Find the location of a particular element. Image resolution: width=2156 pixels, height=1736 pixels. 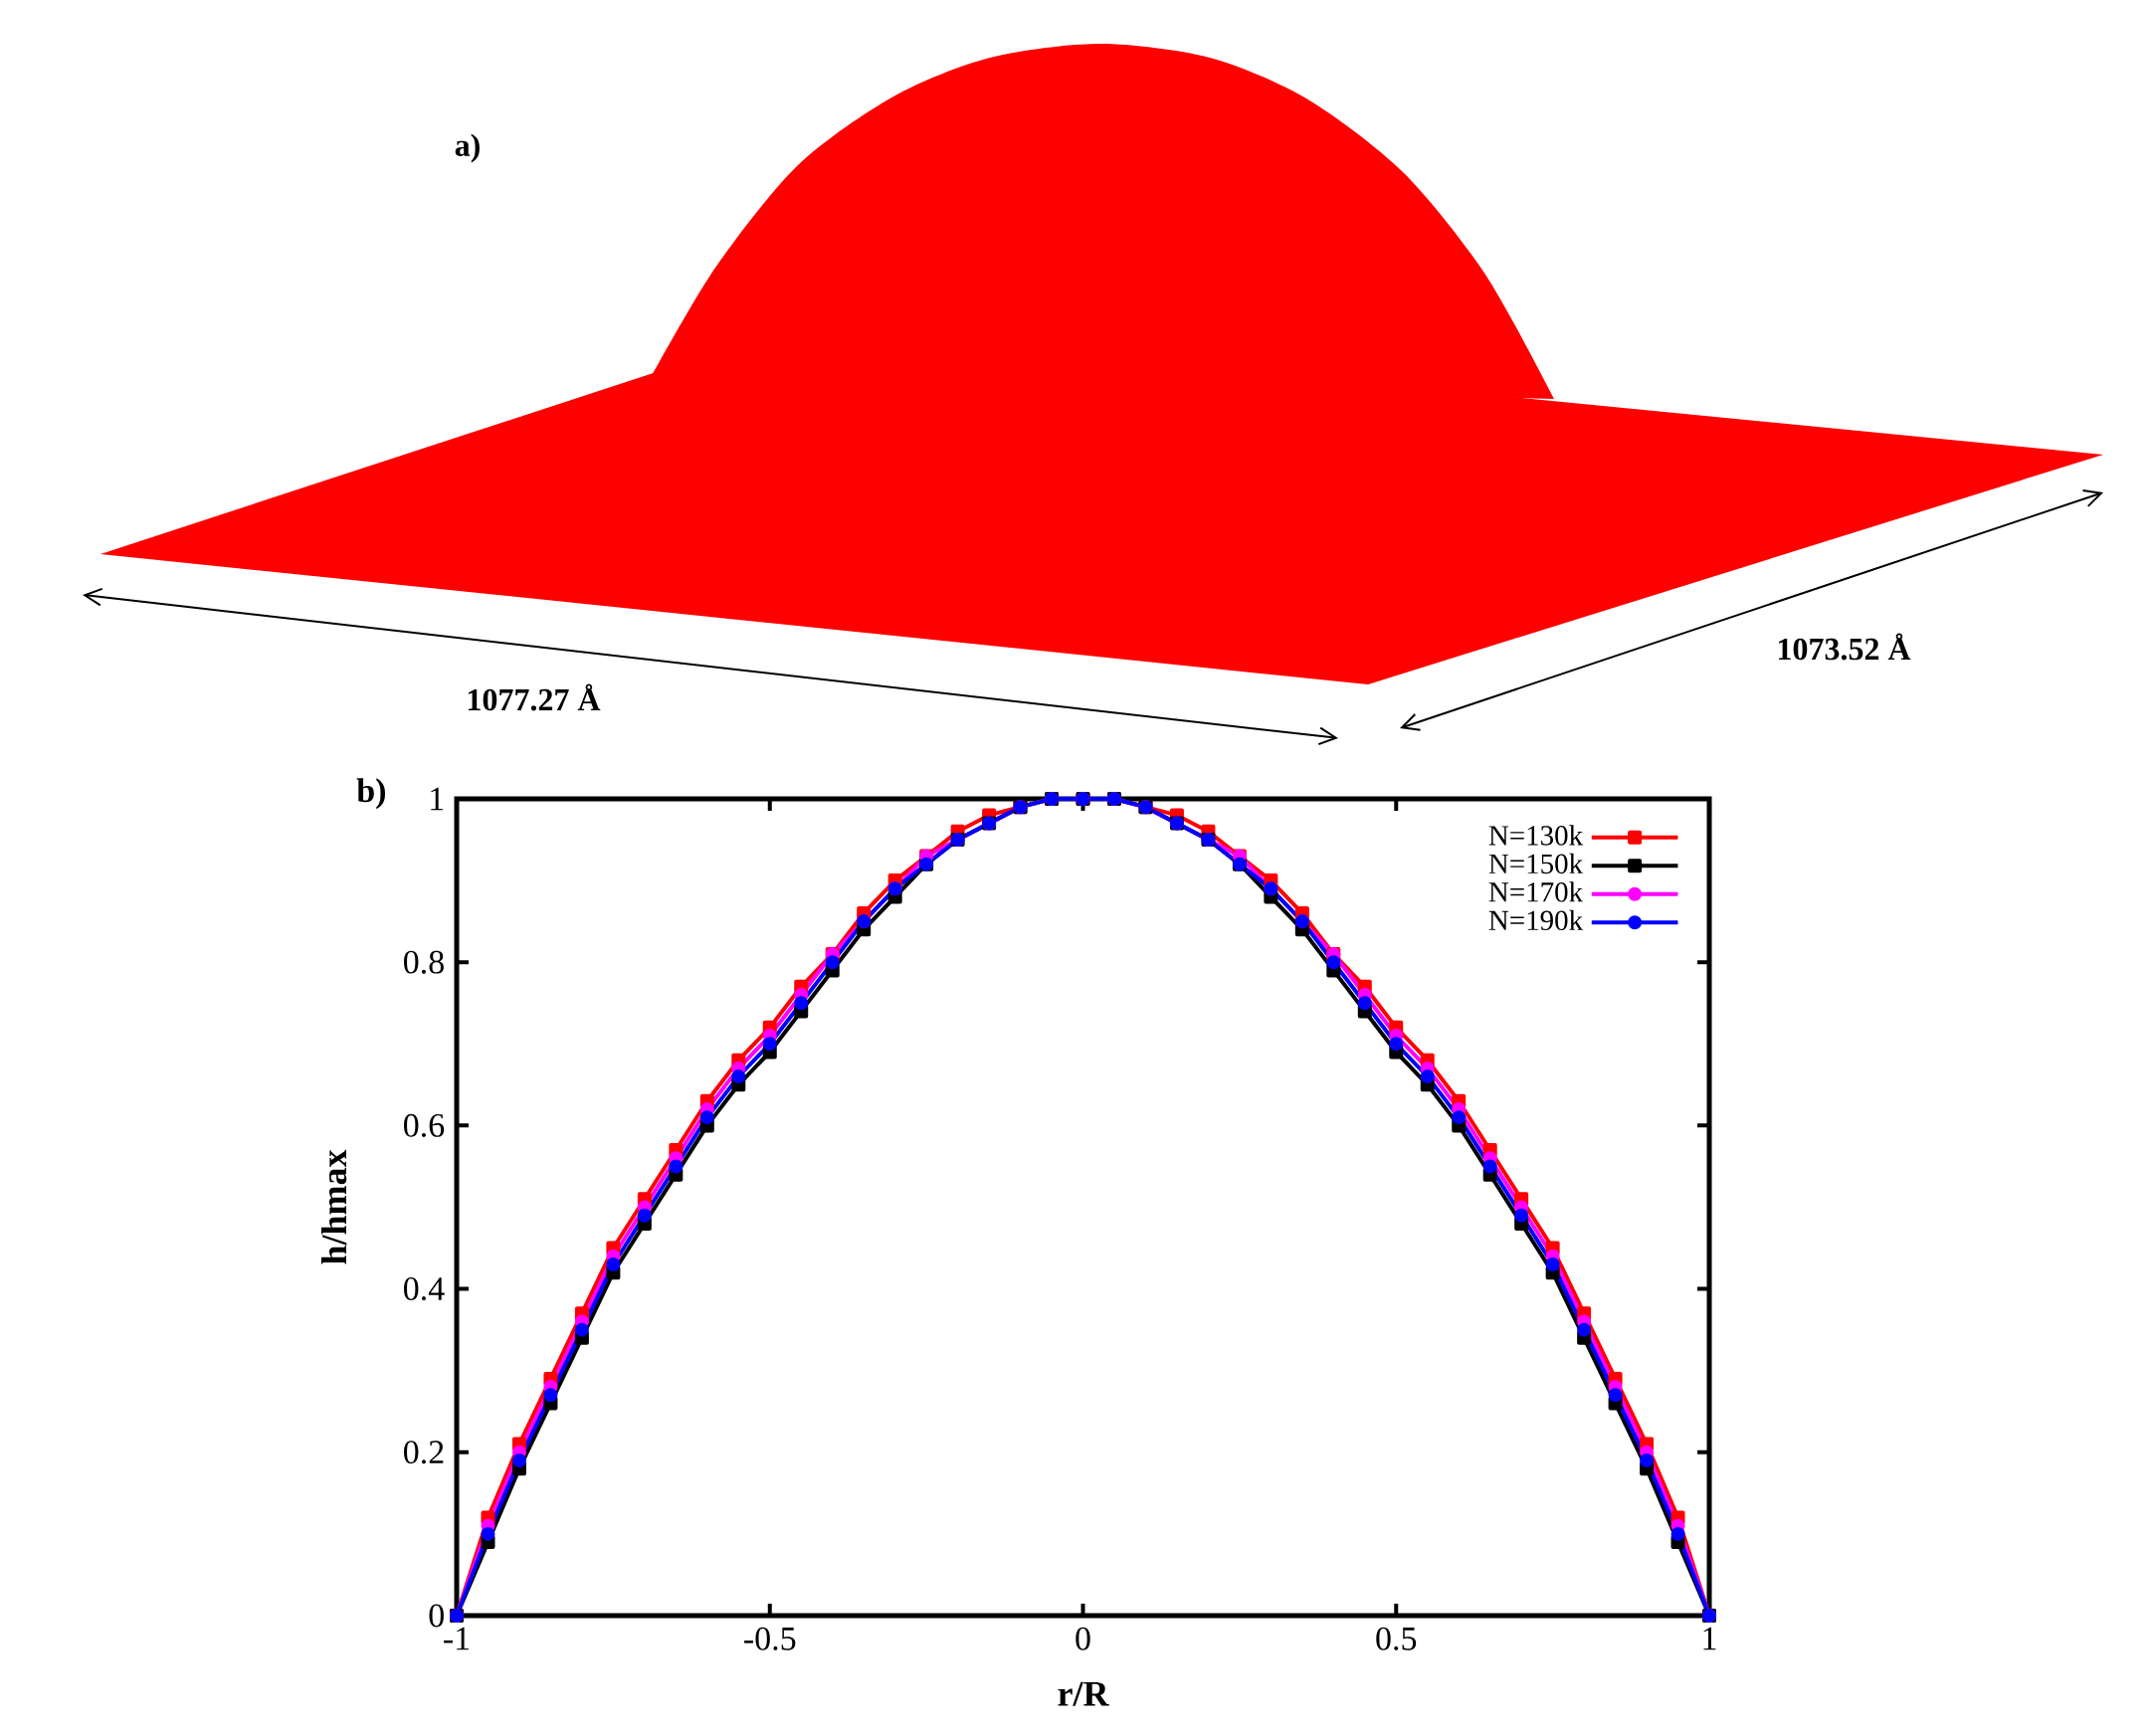

legend-label: N=170k is located at coordinates (1536, 892).